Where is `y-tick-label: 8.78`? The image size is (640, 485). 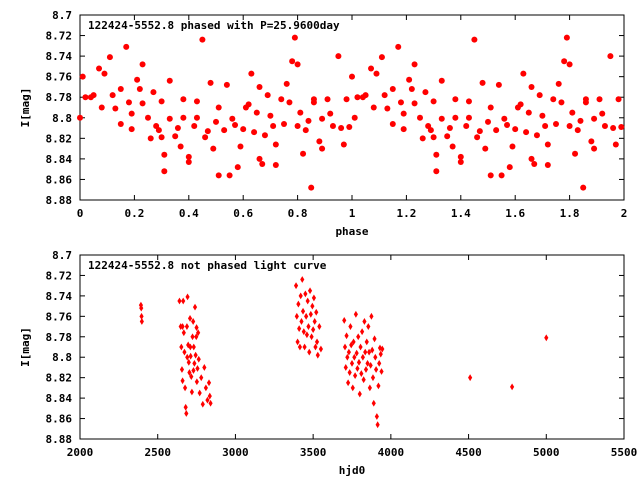
y-tick-label: 8.78 is located at coordinates (59, 97).